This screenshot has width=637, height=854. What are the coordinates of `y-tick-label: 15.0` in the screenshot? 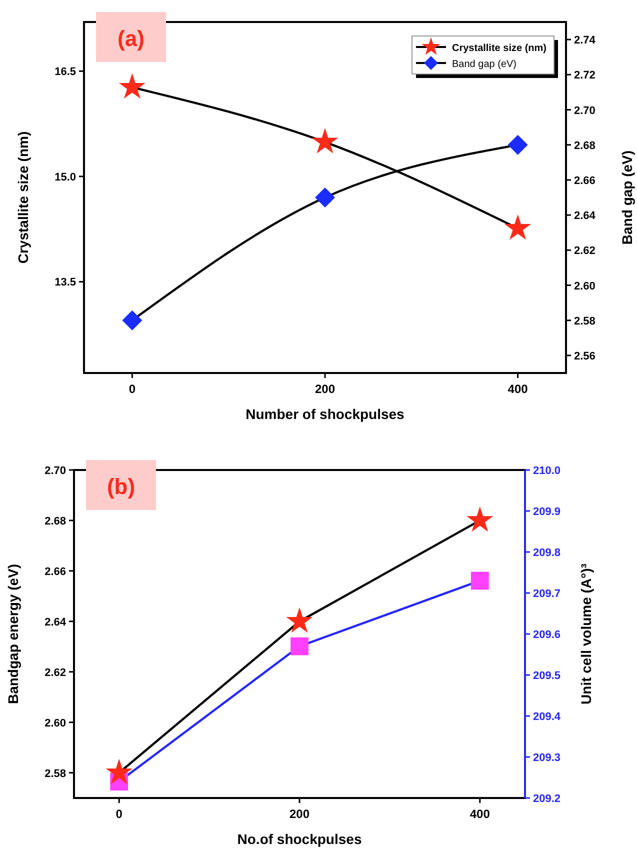 It's located at (65, 177).